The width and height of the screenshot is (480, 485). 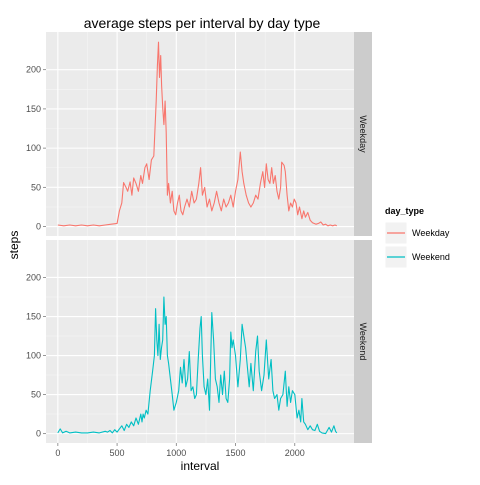 What do you see at coordinates (176, 453) in the screenshot?
I see `x-tick-label: 1000` at bounding box center [176, 453].